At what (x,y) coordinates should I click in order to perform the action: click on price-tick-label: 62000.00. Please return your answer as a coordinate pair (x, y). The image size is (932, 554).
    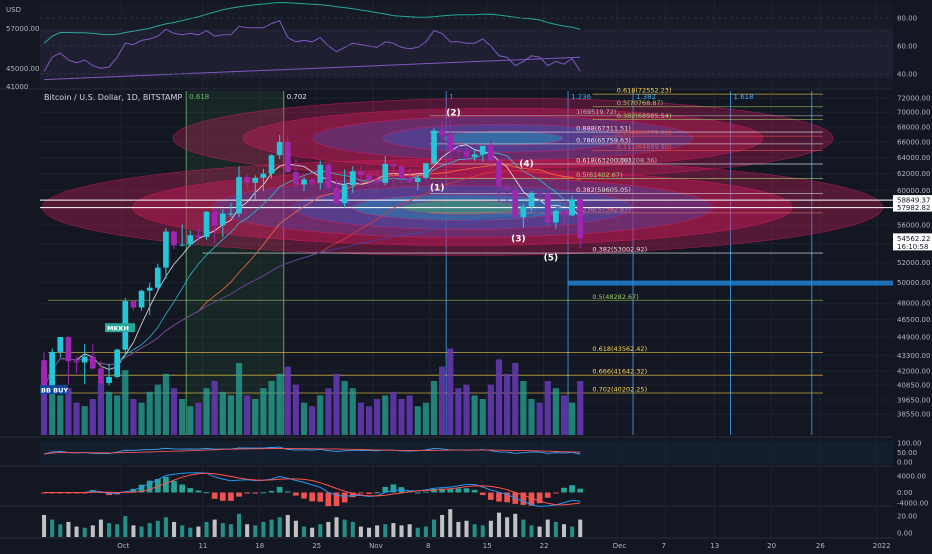
    Looking at the image, I should click on (913, 174).